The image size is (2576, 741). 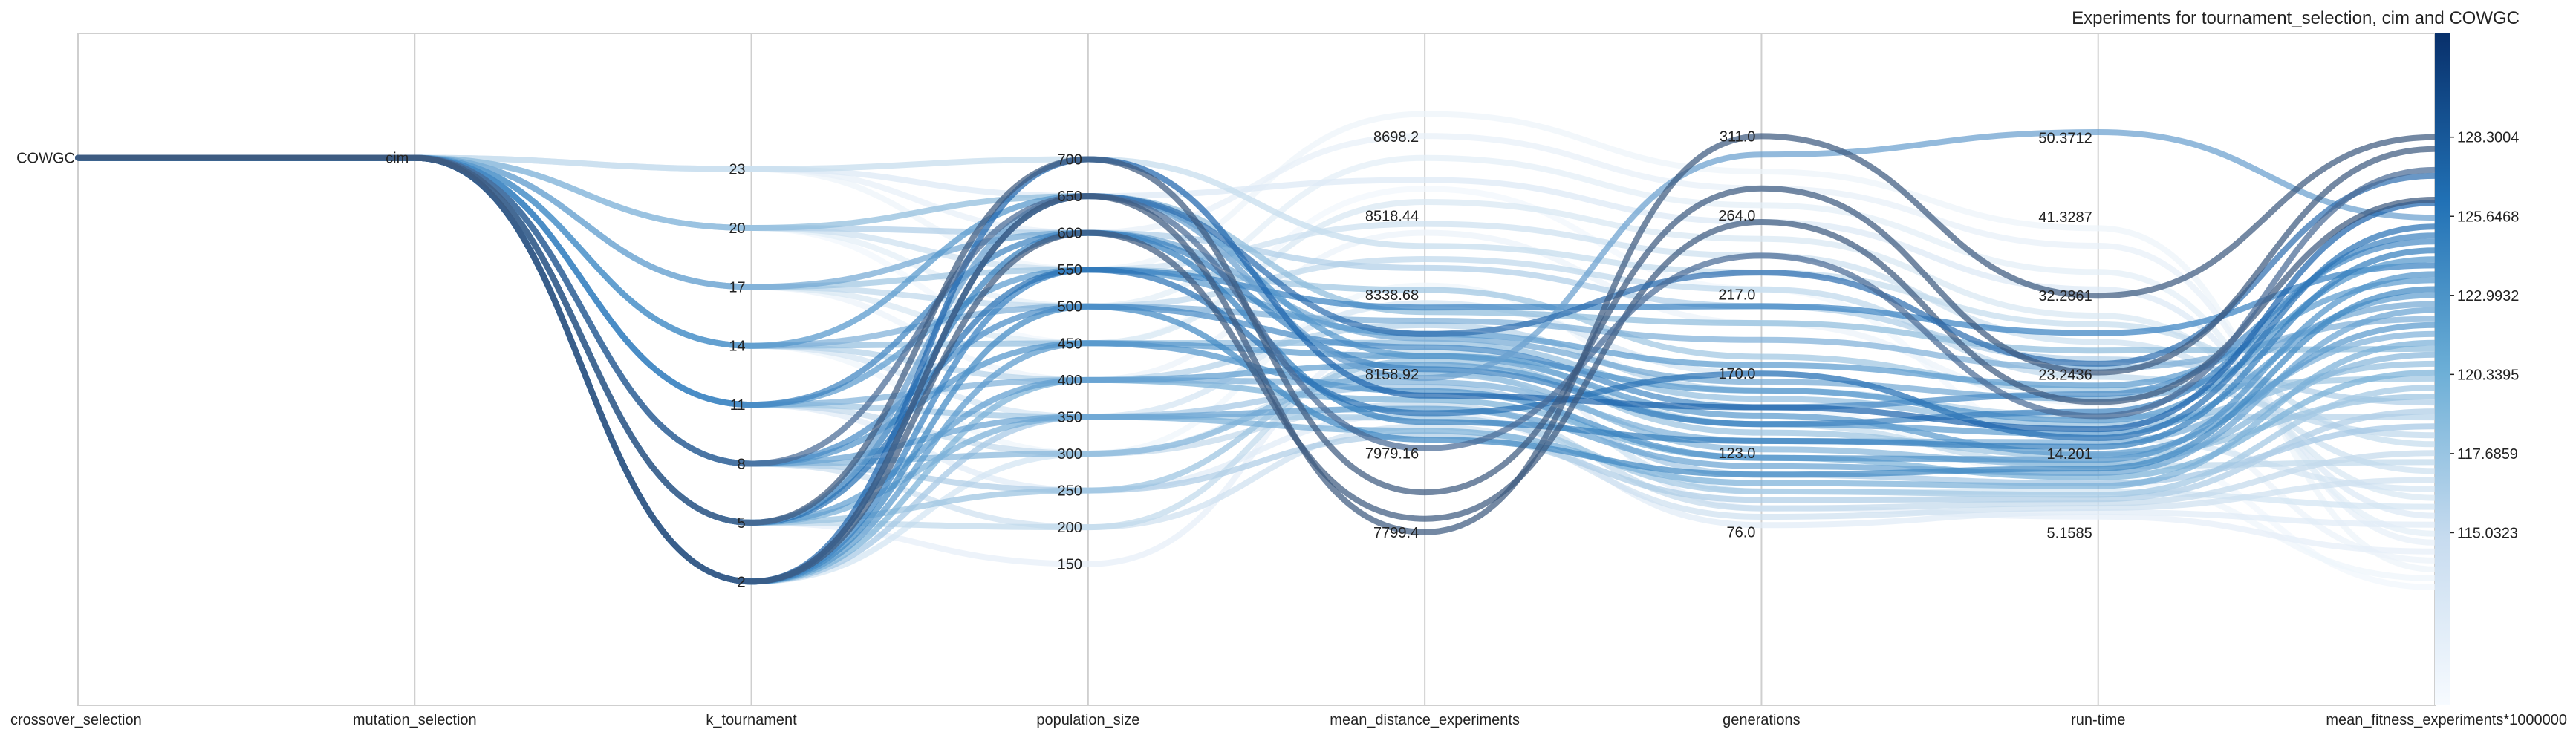 What do you see at coordinates (741, 524) in the screenshot?
I see `tick-label: 5` at bounding box center [741, 524].